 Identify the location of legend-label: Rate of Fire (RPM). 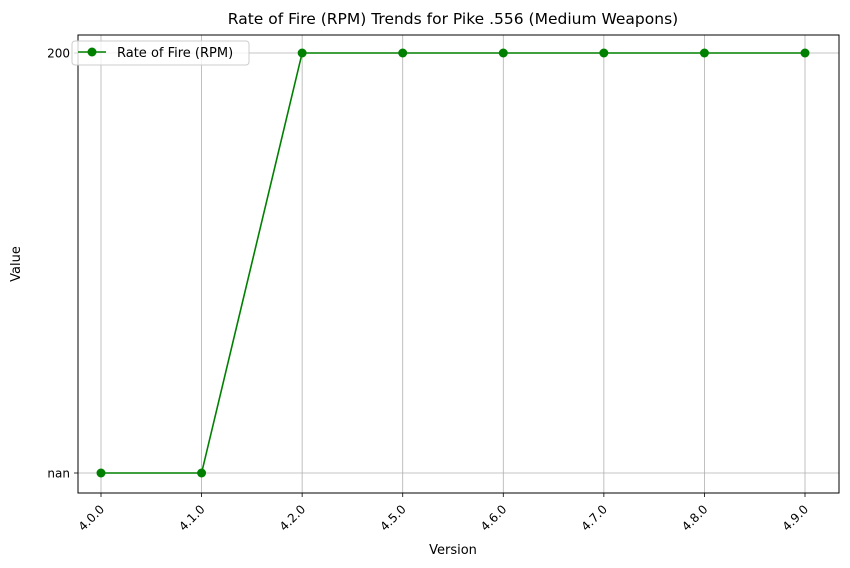
(175, 53).